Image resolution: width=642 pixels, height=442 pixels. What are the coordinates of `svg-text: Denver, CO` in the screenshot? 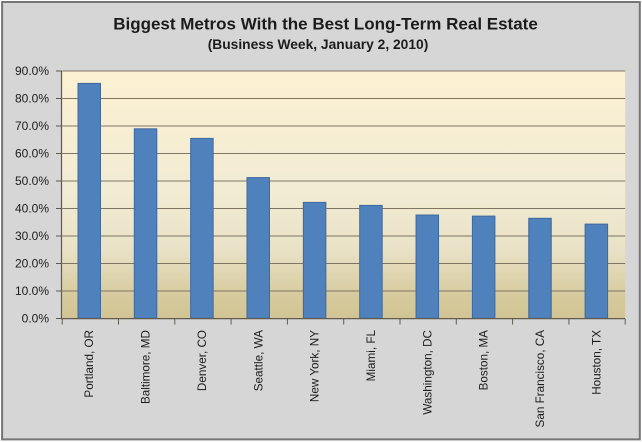 It's located at (202, 360).